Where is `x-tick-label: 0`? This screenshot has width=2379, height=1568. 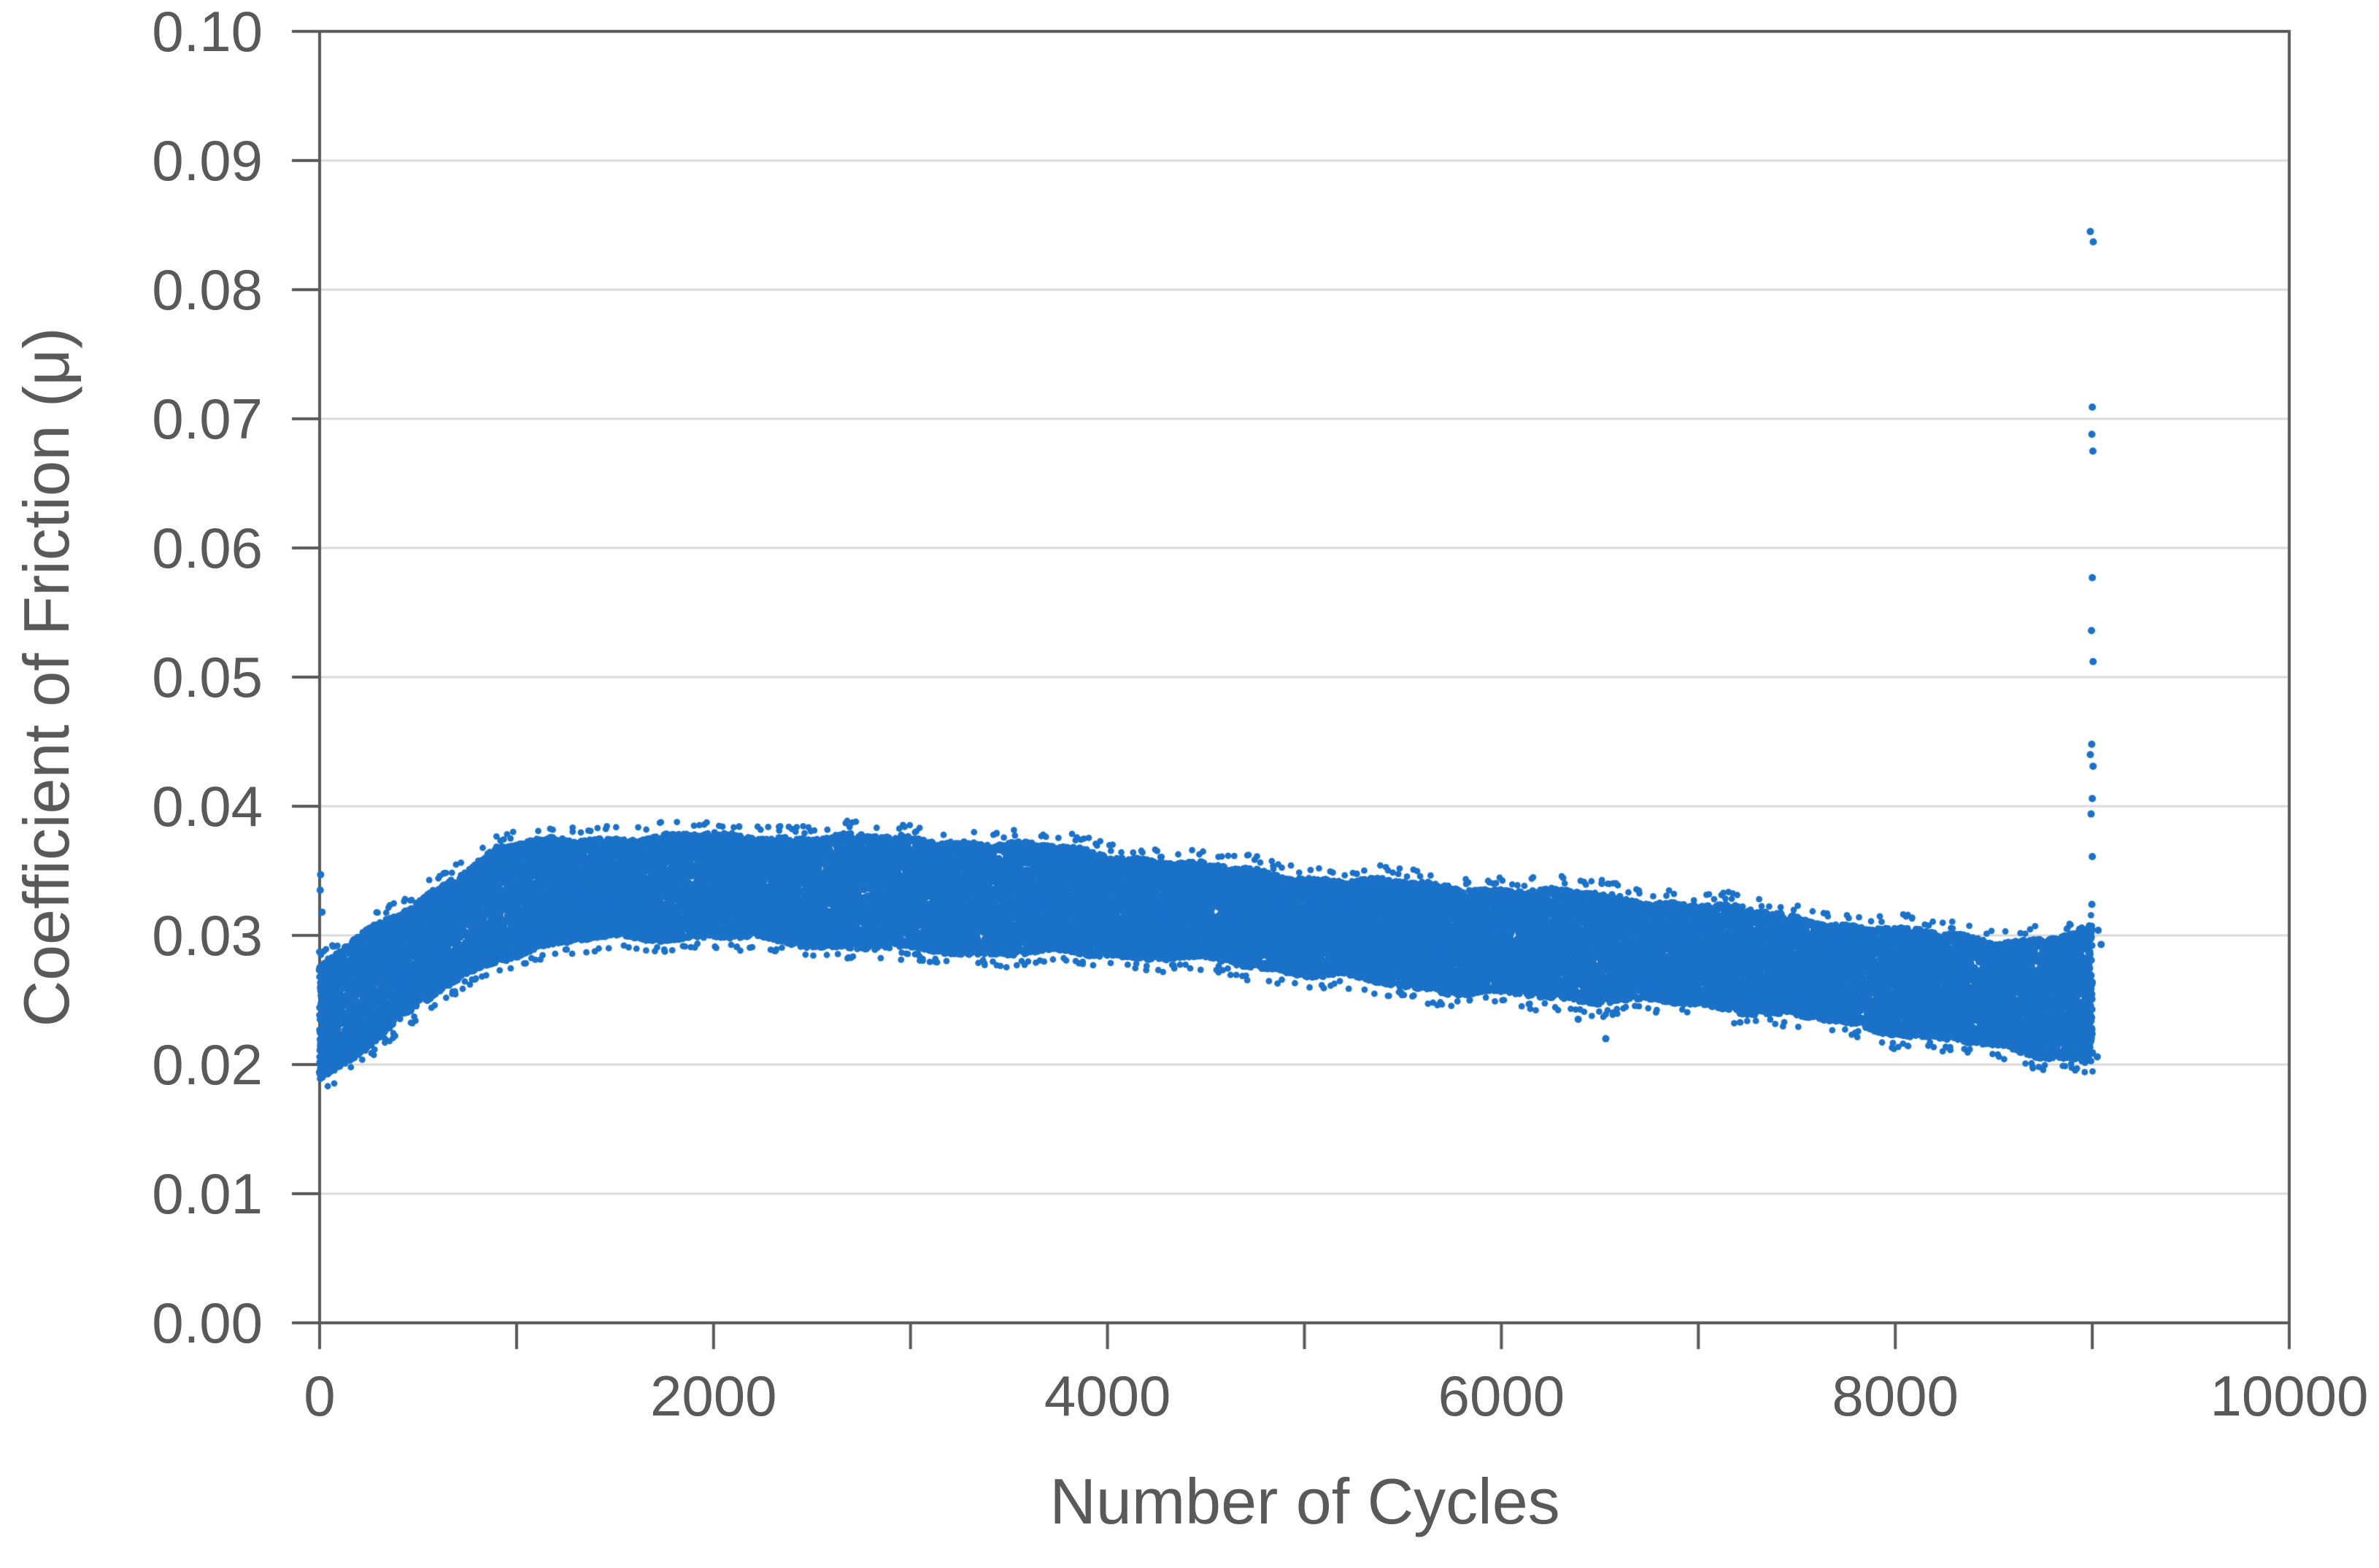
x-tick-label: 0 is located at coordinates (320, 1396).